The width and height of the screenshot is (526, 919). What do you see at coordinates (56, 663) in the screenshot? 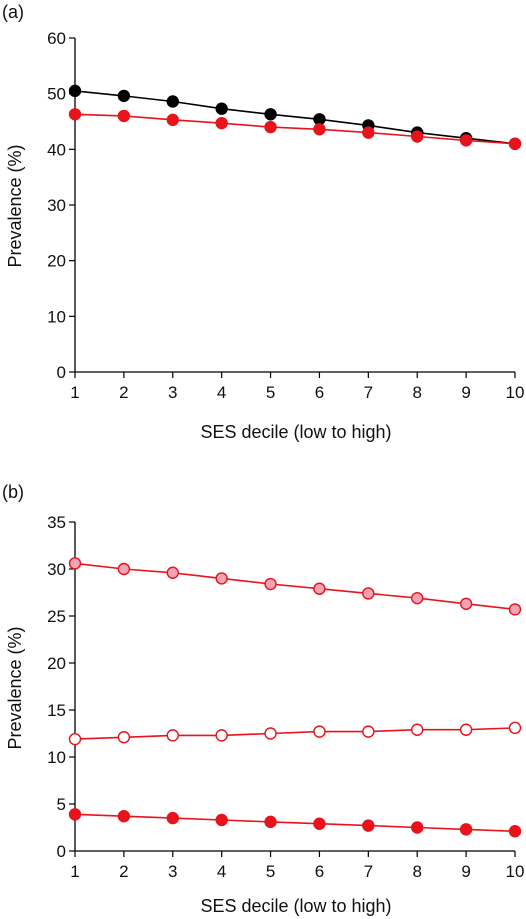
I see `panel-b-ytick-label-4: 20` at bounding box center [56, 663].